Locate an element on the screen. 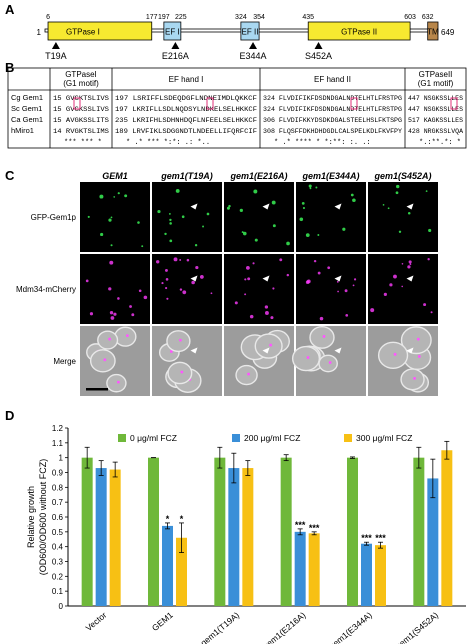  strain-column-header: gem1(E216A) is located at coordinates (258, 176).